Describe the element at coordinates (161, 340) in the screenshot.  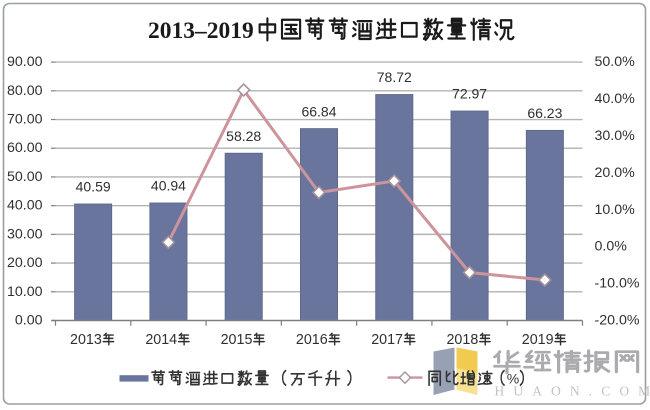
I see `svg-text: 2014` at that location.